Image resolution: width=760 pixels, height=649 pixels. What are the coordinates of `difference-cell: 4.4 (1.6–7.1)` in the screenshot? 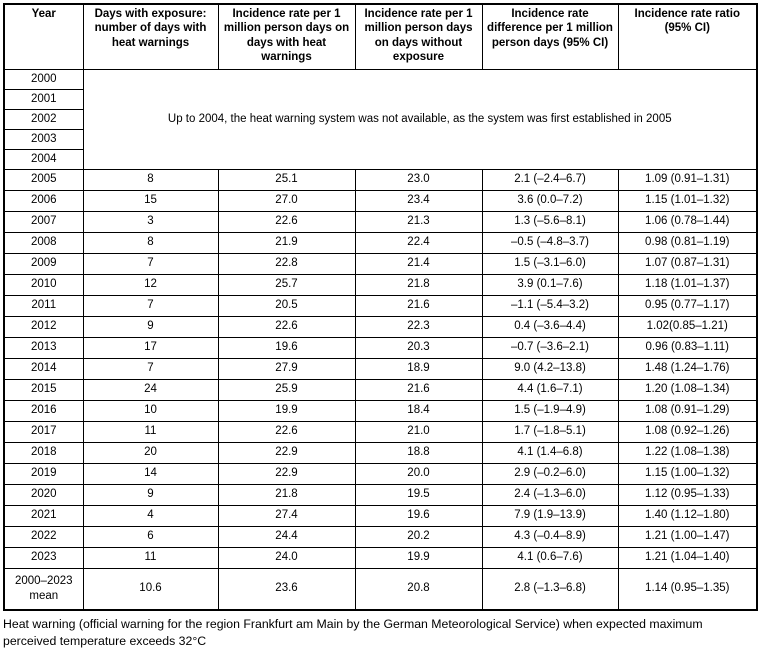 It's located at (550, 390).